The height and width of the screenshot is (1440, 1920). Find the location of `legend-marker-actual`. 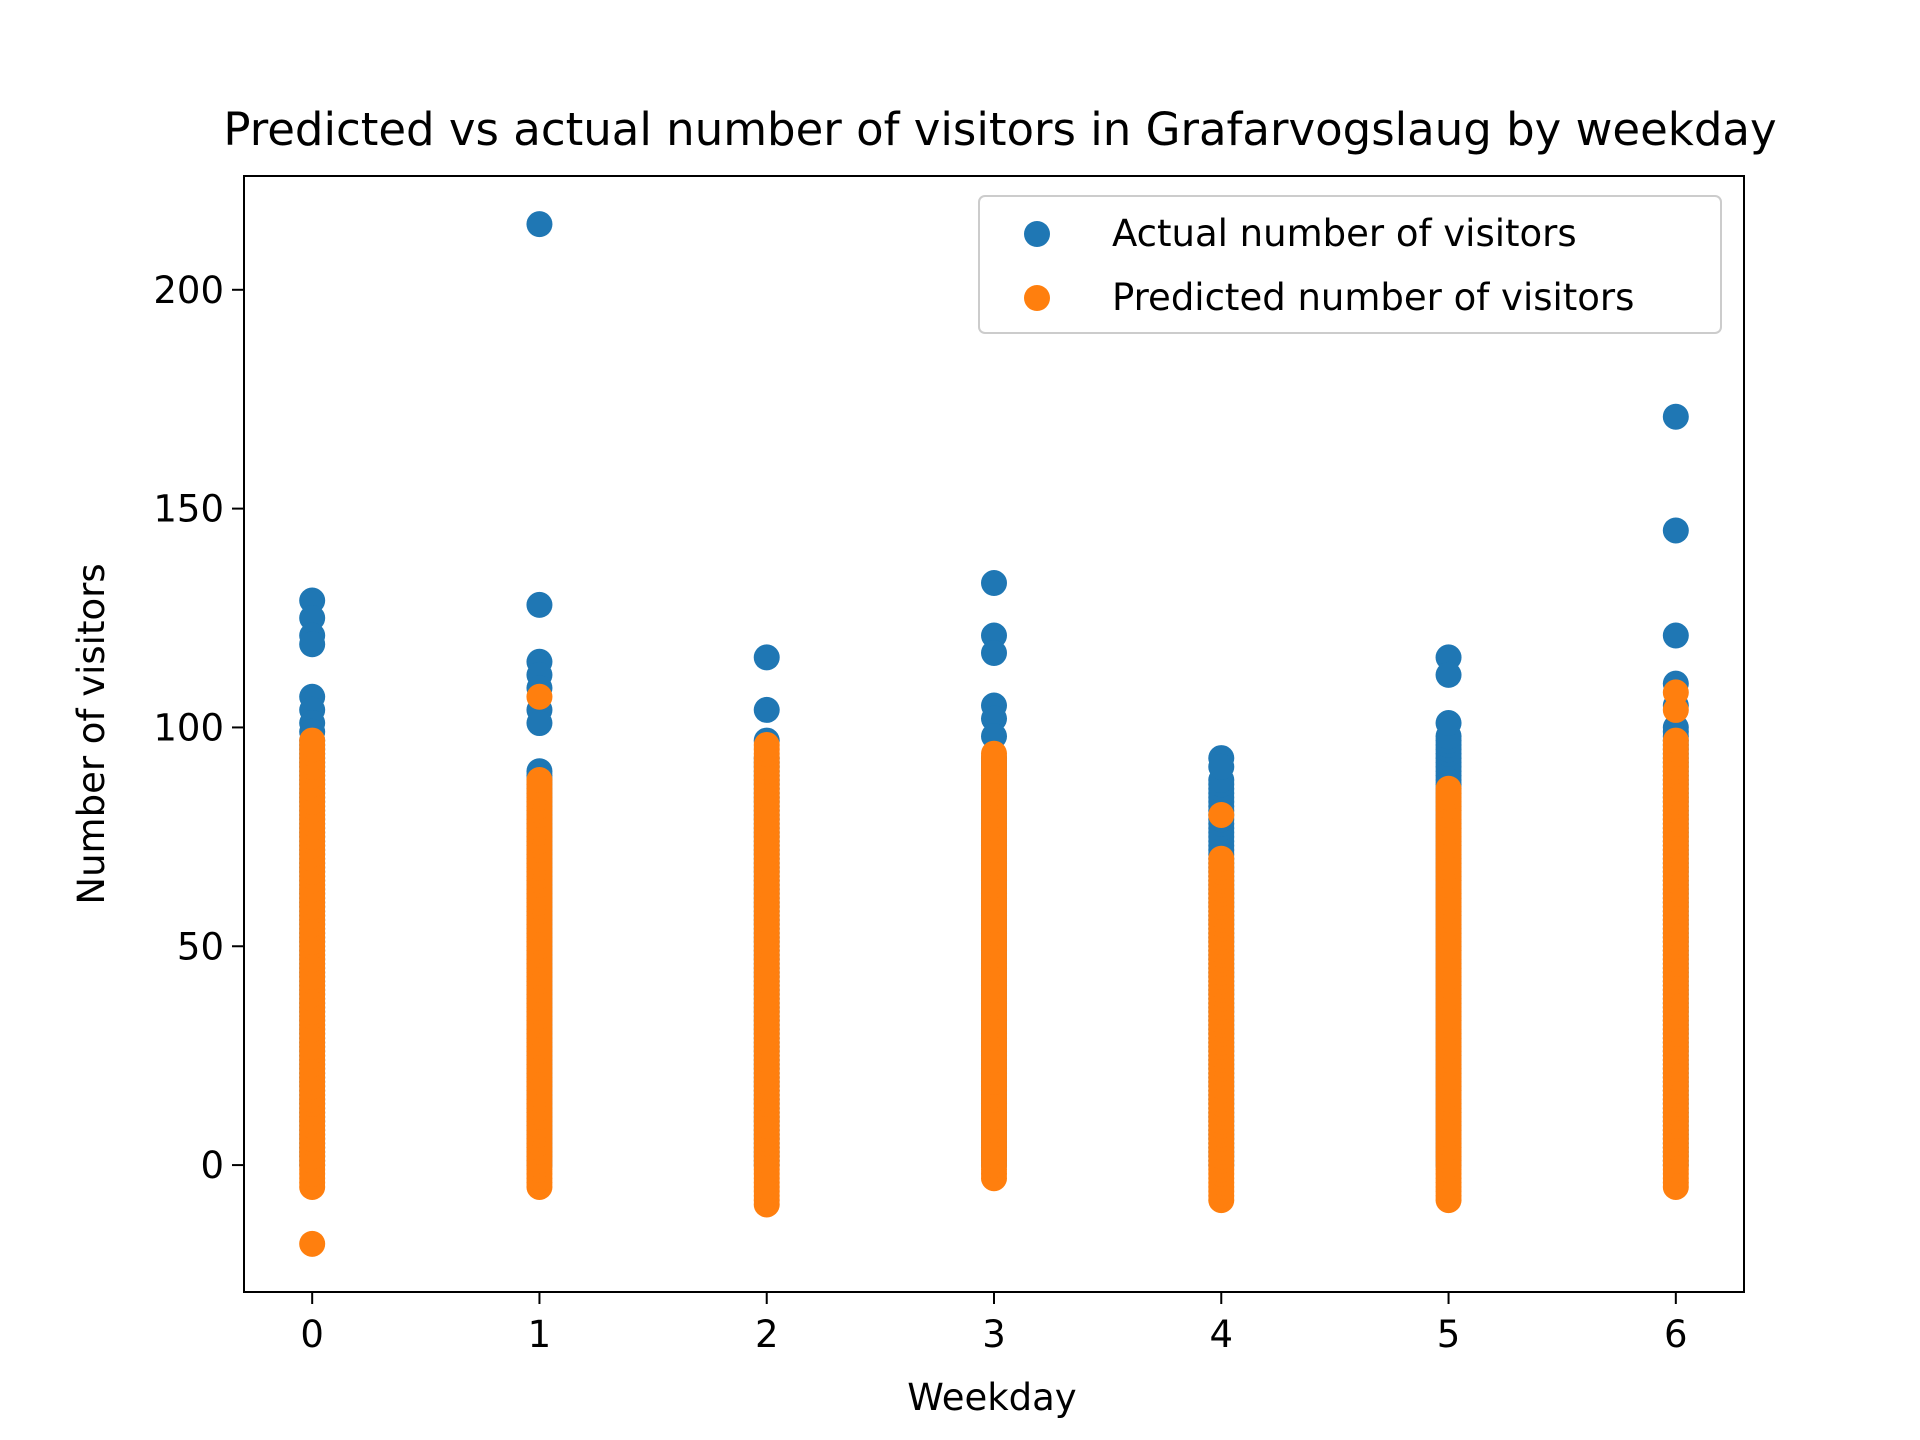

legend-marker-actual is located at coordinates (1037, 234).